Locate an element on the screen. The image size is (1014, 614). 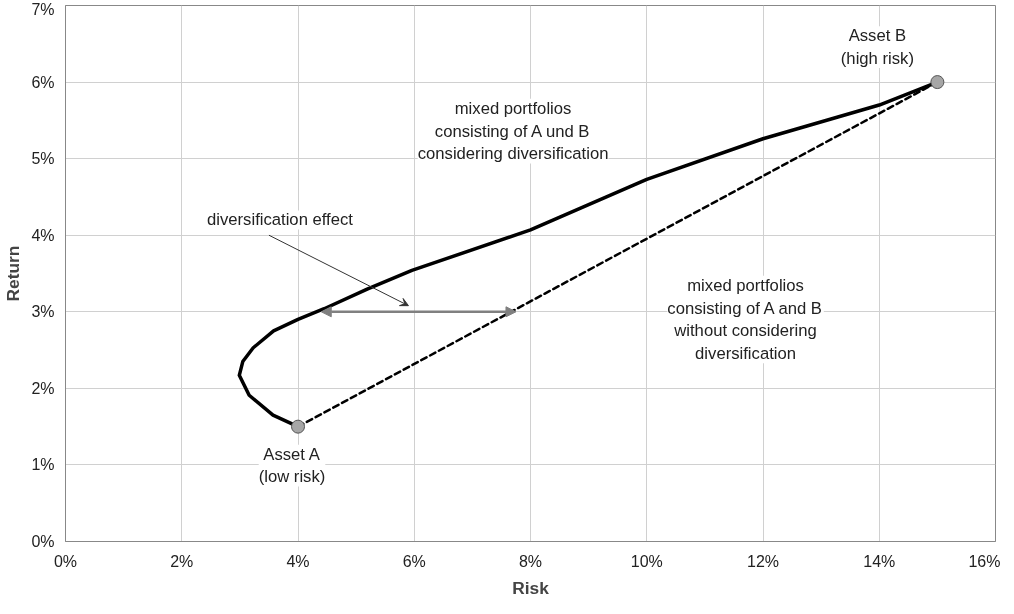
x-tick-label: 2% is located at coordinates (182, 561).